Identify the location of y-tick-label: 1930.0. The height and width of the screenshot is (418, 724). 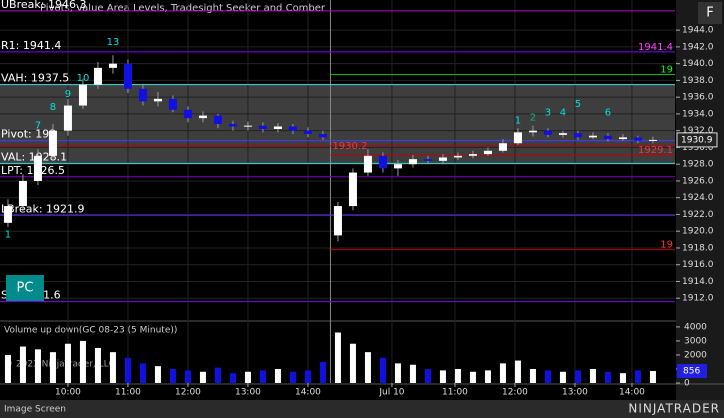
(698, 148).